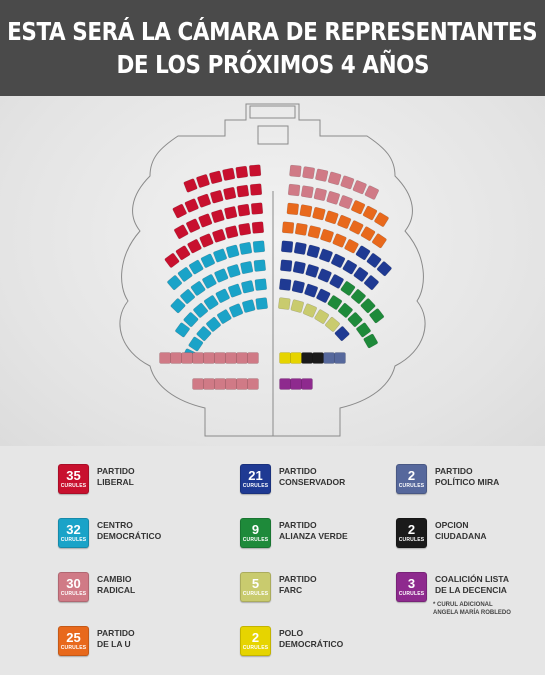  I want to click on seat-opcion-ciudadana, so click(318, 358).